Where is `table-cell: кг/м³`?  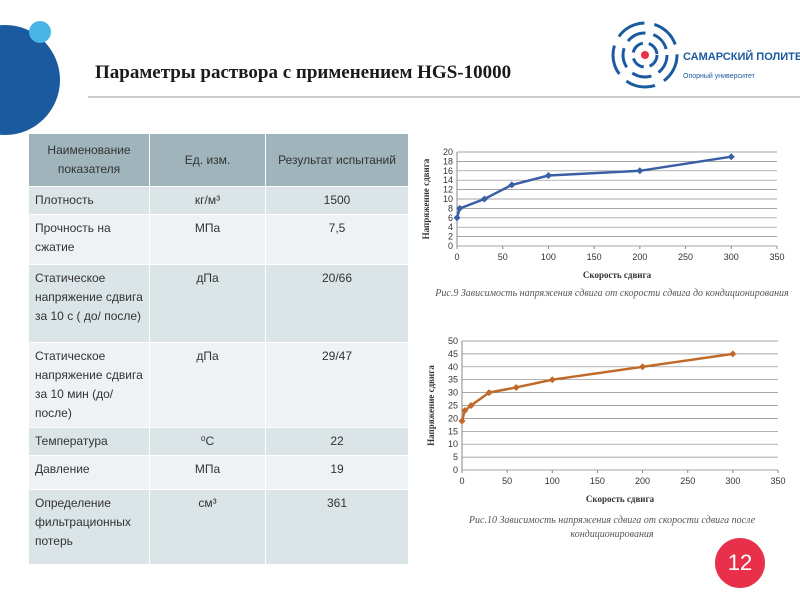 table-cell: кг/м³ is located at coordinates (207, 200).